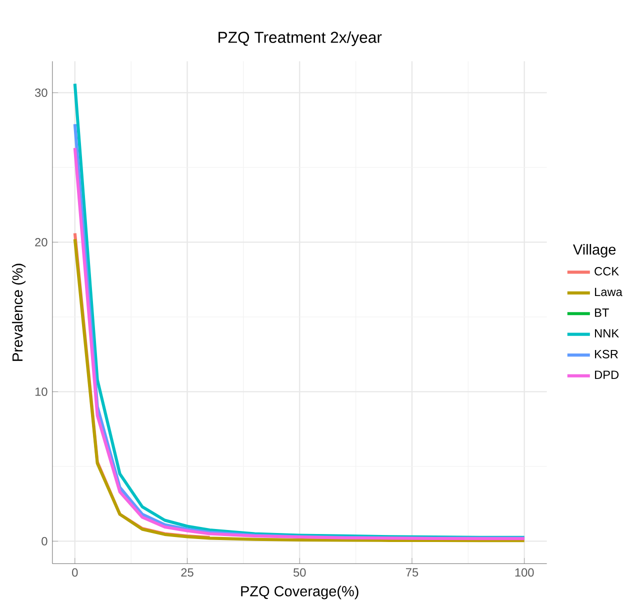  Describe the element at coordinates (412, 572) in the screenshot. I see `x-tick-label: 75` at that location.